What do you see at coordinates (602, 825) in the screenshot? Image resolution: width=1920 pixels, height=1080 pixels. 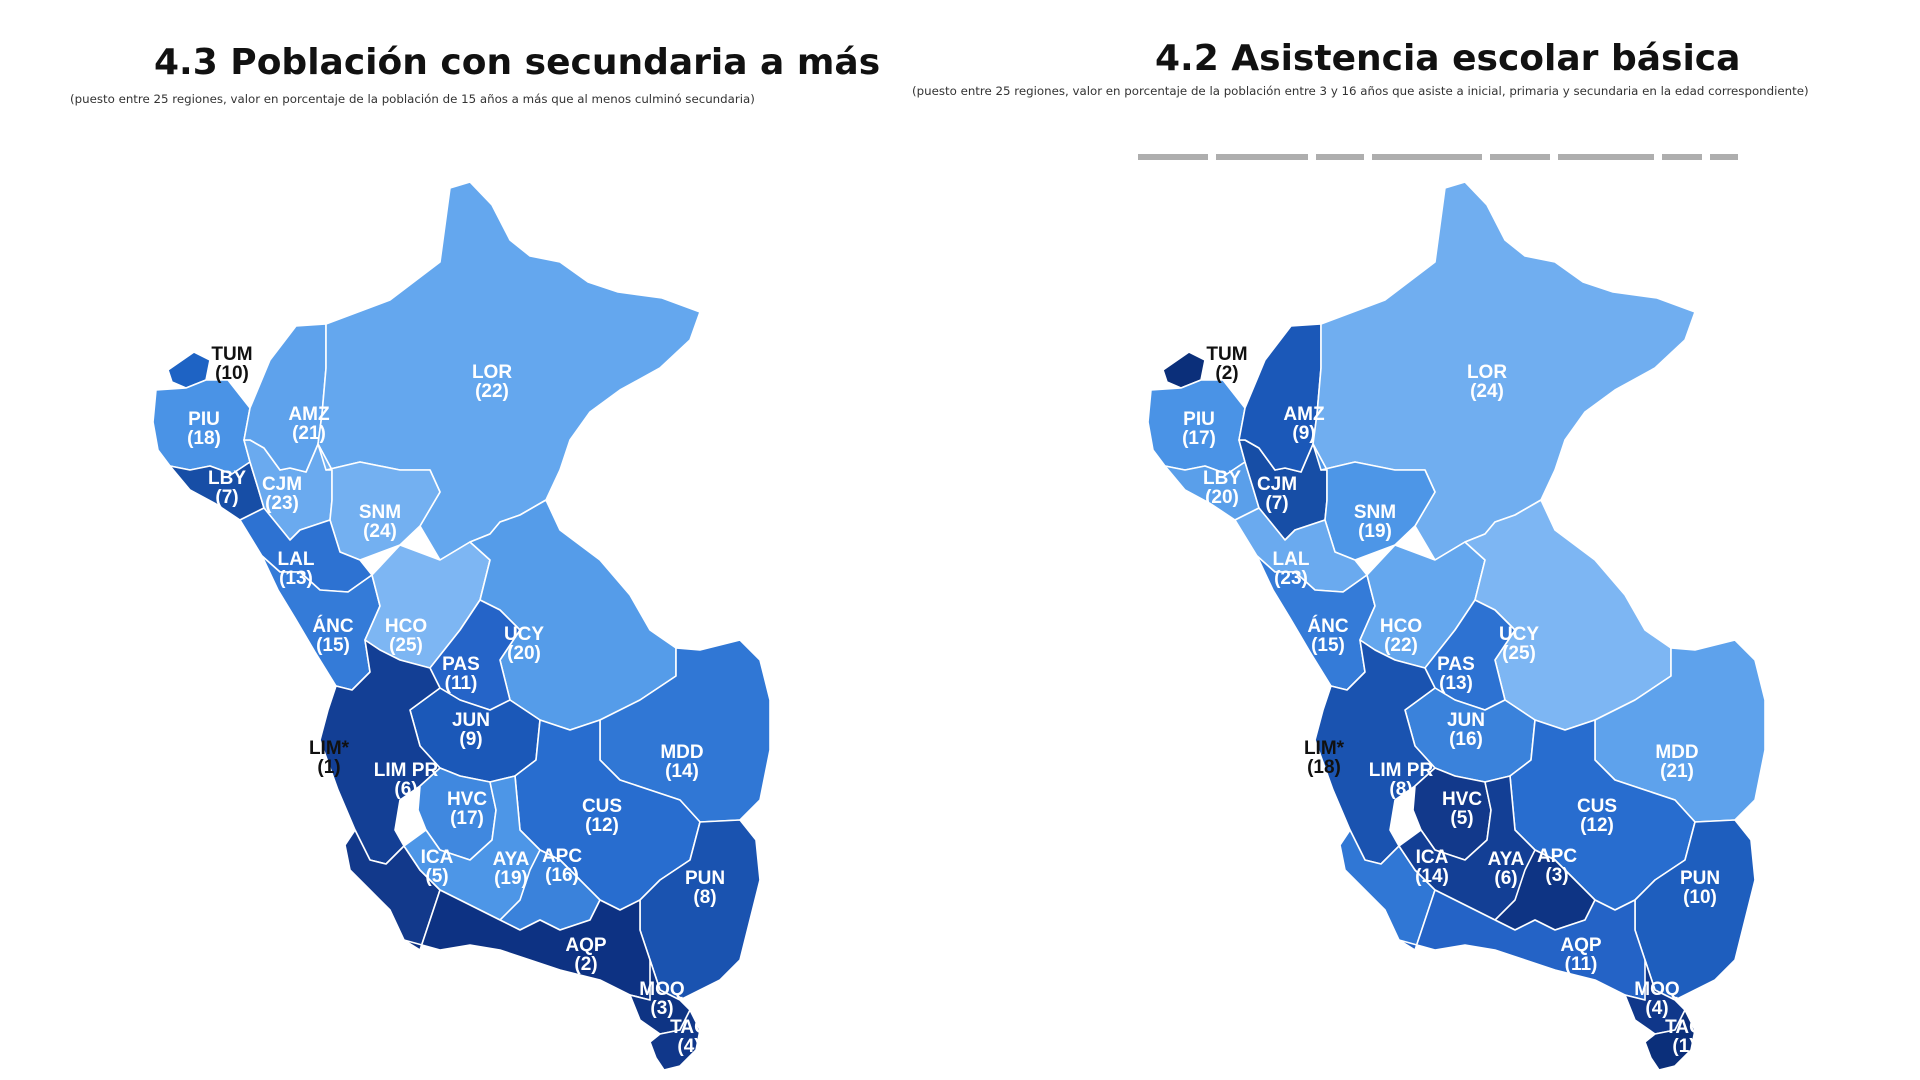 I see `region-rank: (12)` at bounding box center [602, 825].